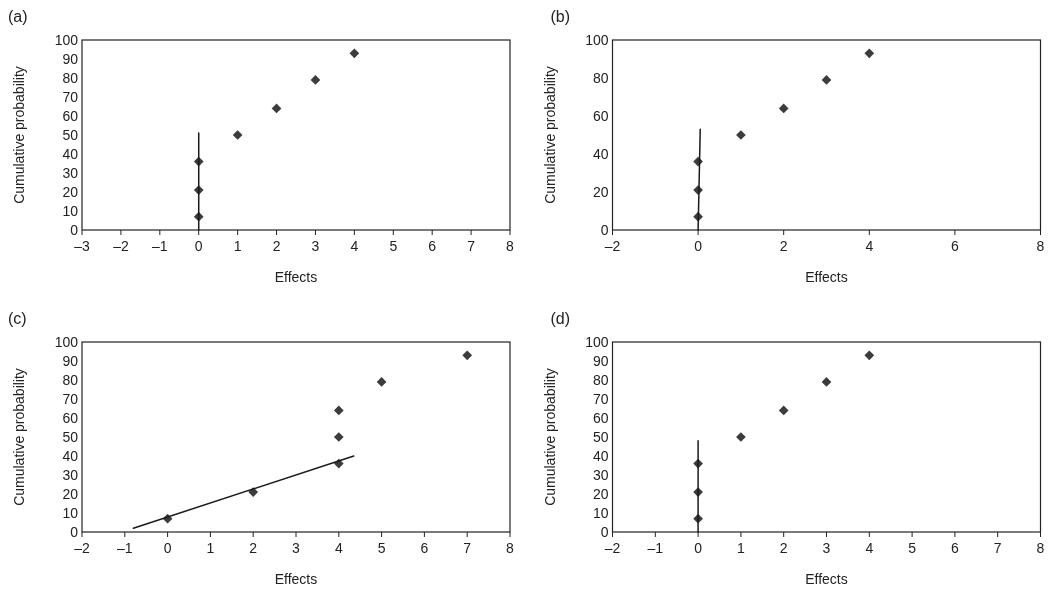 The width and height of the screenshot is (1061, 605). Describe the element at coordinates (560, 16) in the screenshot. I see `chart-title: (b)` at that location.